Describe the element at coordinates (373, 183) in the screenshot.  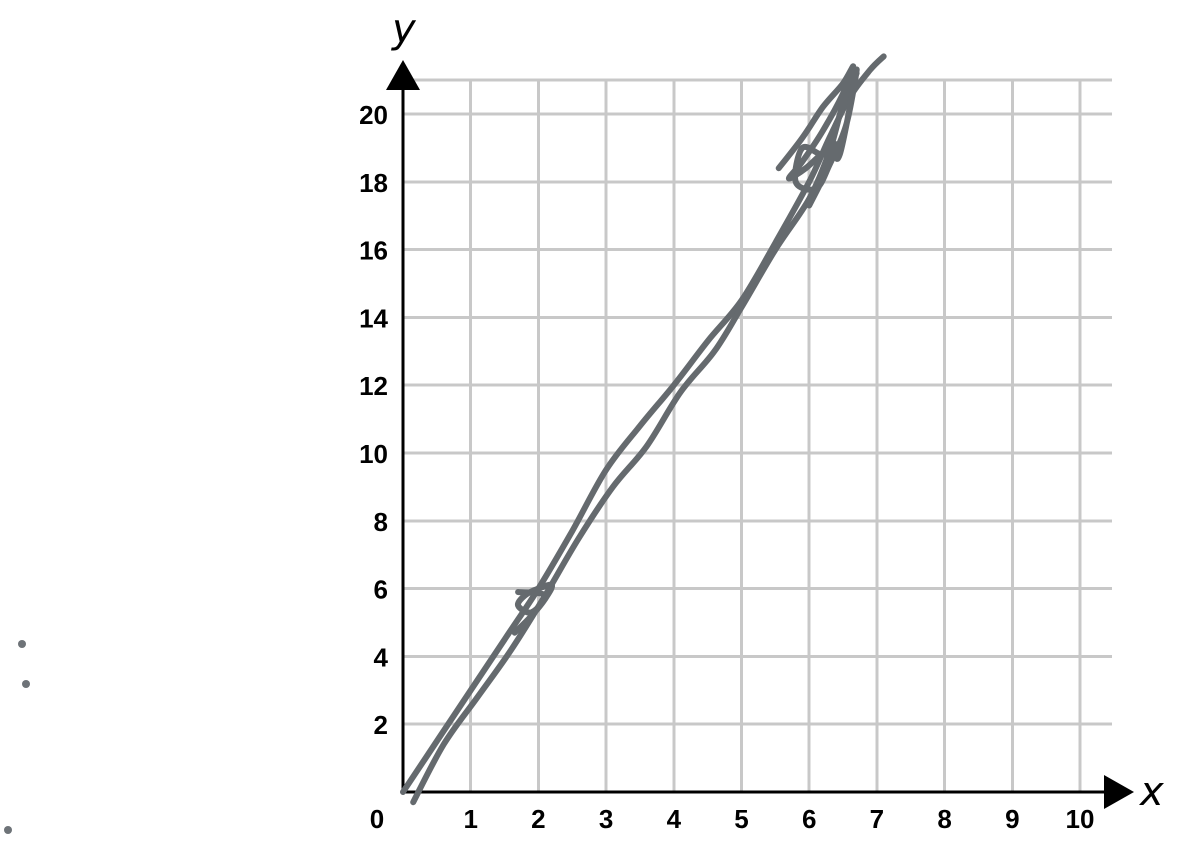
I see `y-tick-label: 18` at that location.